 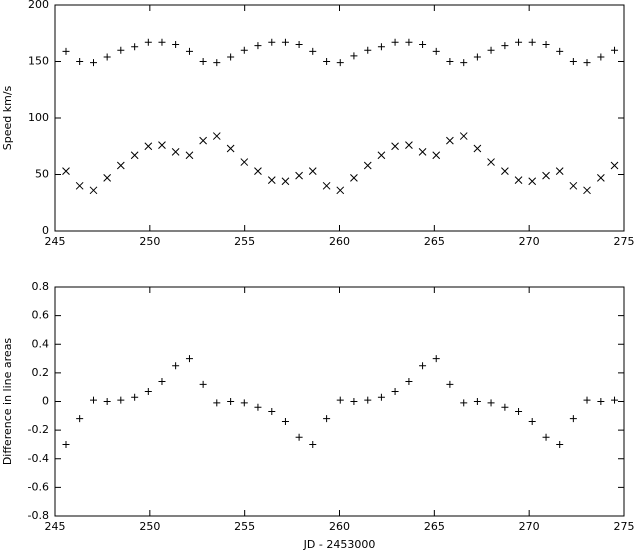 What do you see at coordinates (41, 315) in the screenshot?
I see `y-tick-label: 0.6` at bounding box center [41, 315].